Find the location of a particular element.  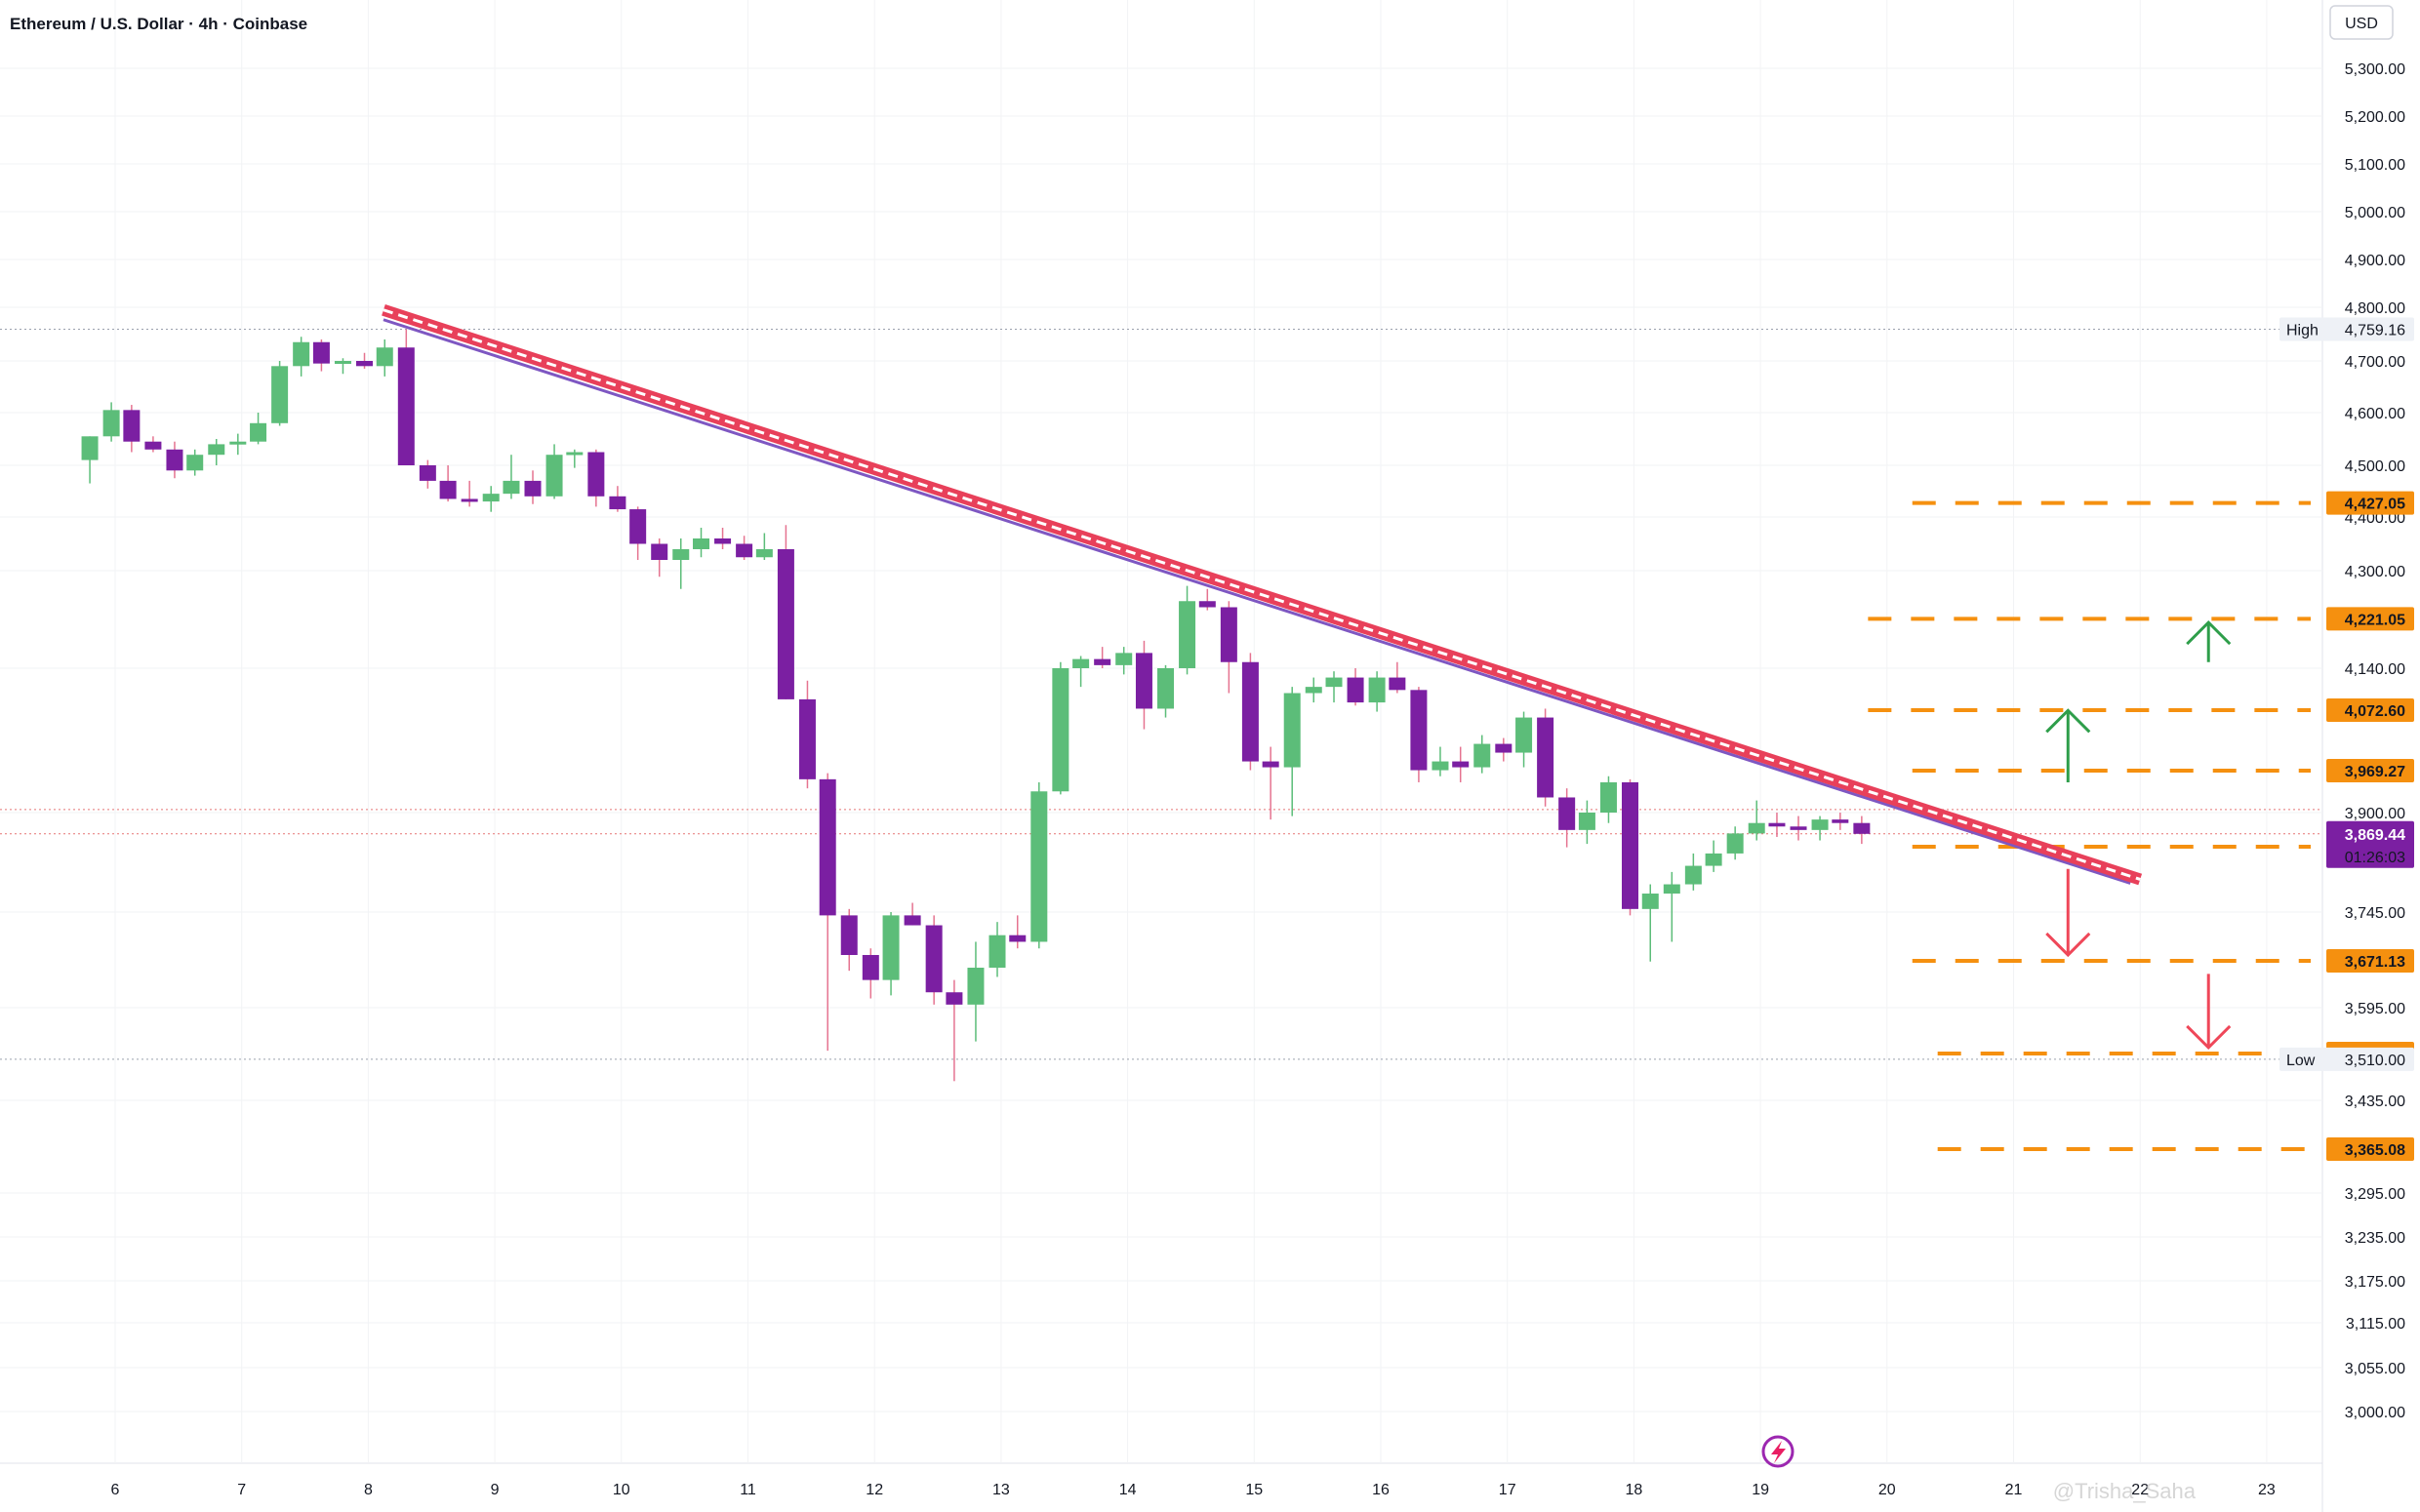

current-price-countdown: 01:26:03 is located at coordinates (2375, 858).